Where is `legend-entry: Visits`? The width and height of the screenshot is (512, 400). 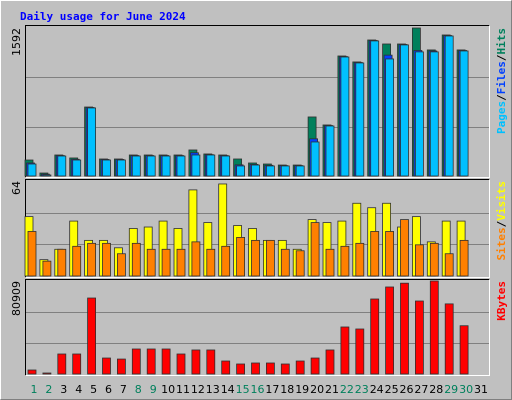
legend-entry: Visits is located at coordinates (501, 201).